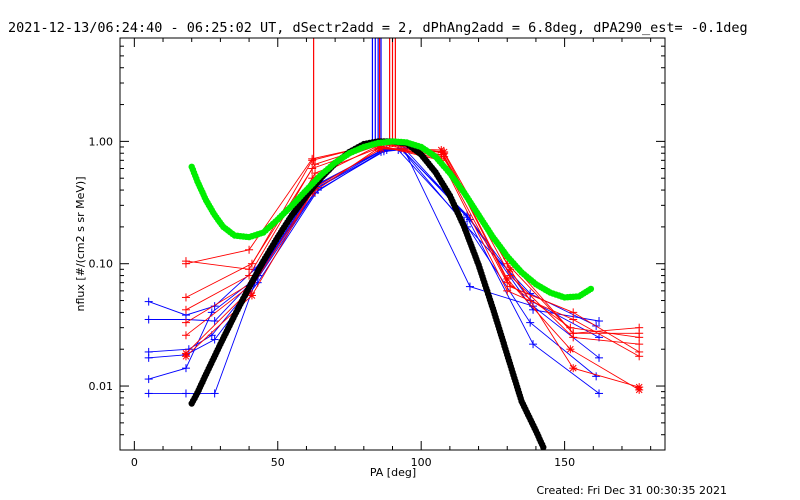 The width and height of the screenshot is (800, 500). Describe the element at coordinates (278, 462) in the screenshot. I see `x-tick-label: 50` at that location.